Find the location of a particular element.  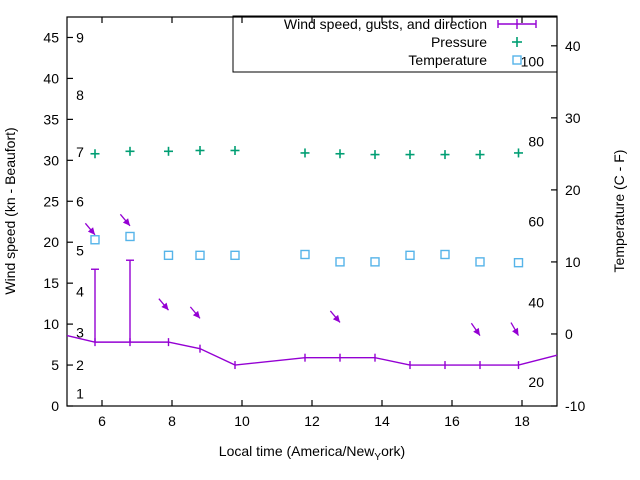

beaufort-label: 3 is located at coordinates (80, 332).